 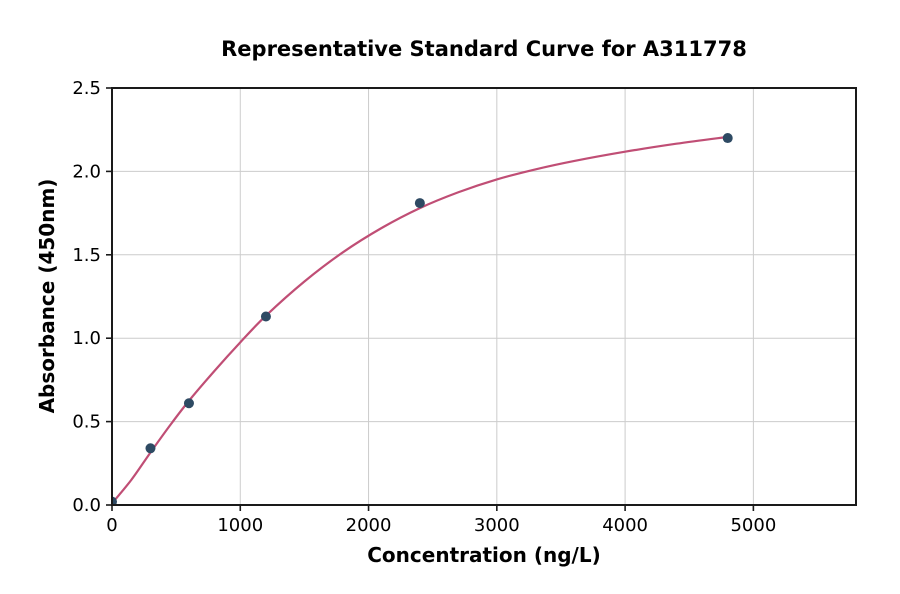 I want to click on x-tick-label: 2000, so click(x=369, y=525).